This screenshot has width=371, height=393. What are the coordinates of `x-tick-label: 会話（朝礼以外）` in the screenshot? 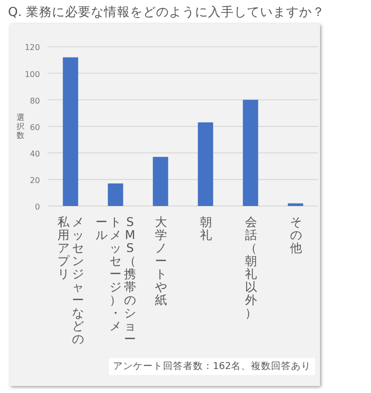 It's located at (251, 267).